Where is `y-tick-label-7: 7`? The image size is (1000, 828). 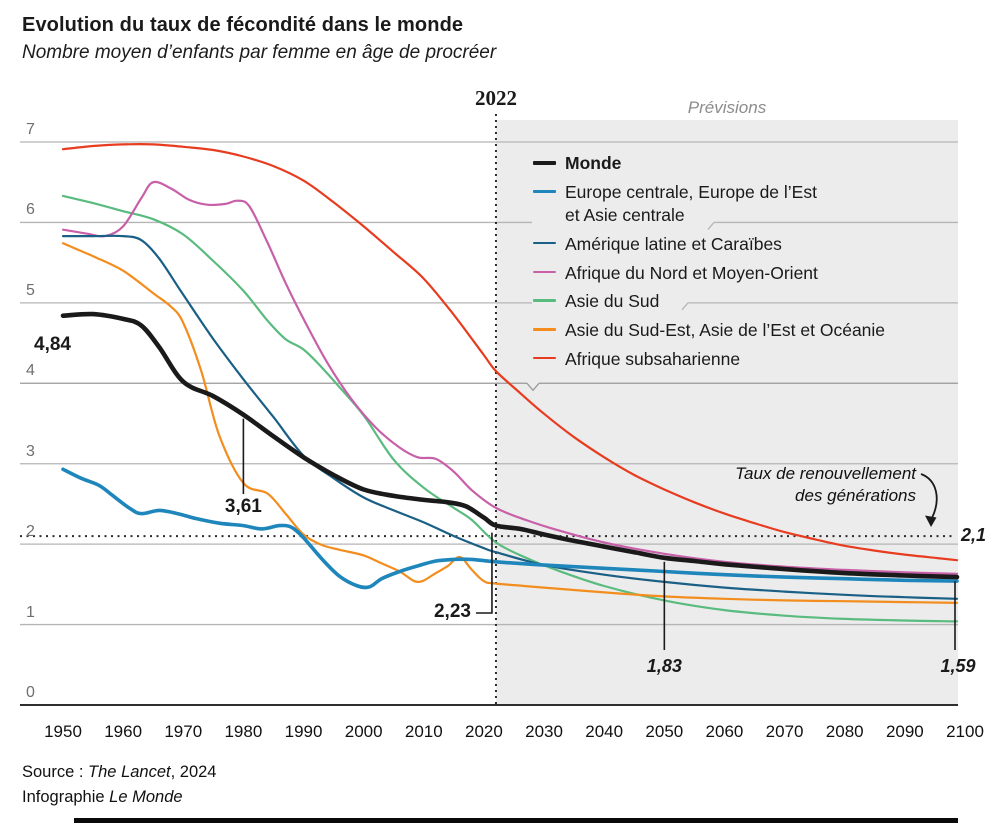
y-tick-label-7: 7 is located at coordinates (30, 129).